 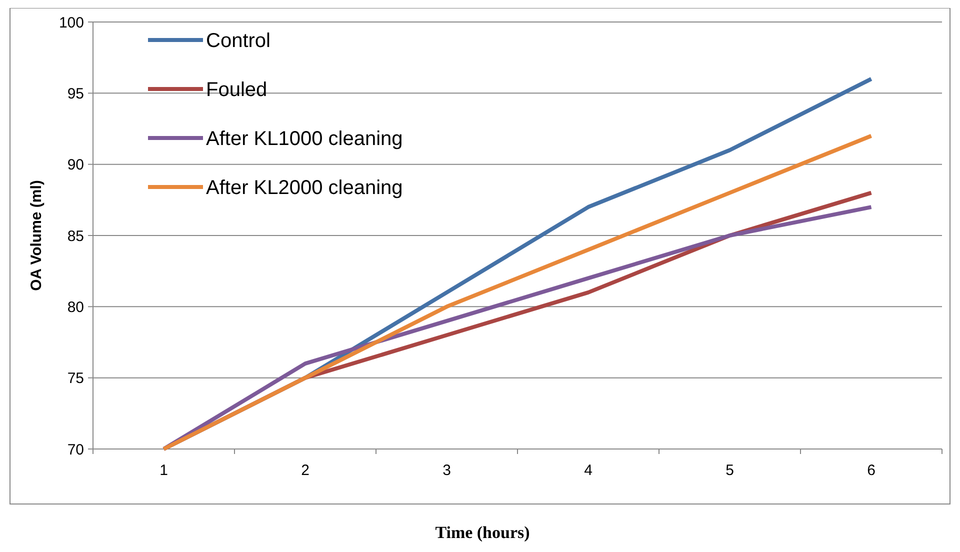 I want to click on y-tick-label: 70, so click(x=75, y=449).